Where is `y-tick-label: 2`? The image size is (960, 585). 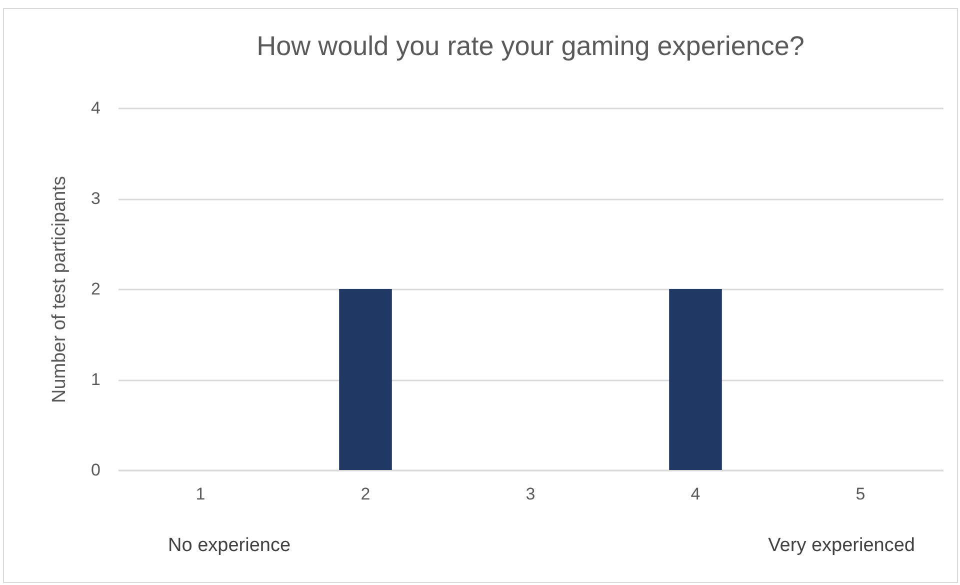 y-tick-label: 2 is located at coordinates (95, 289).